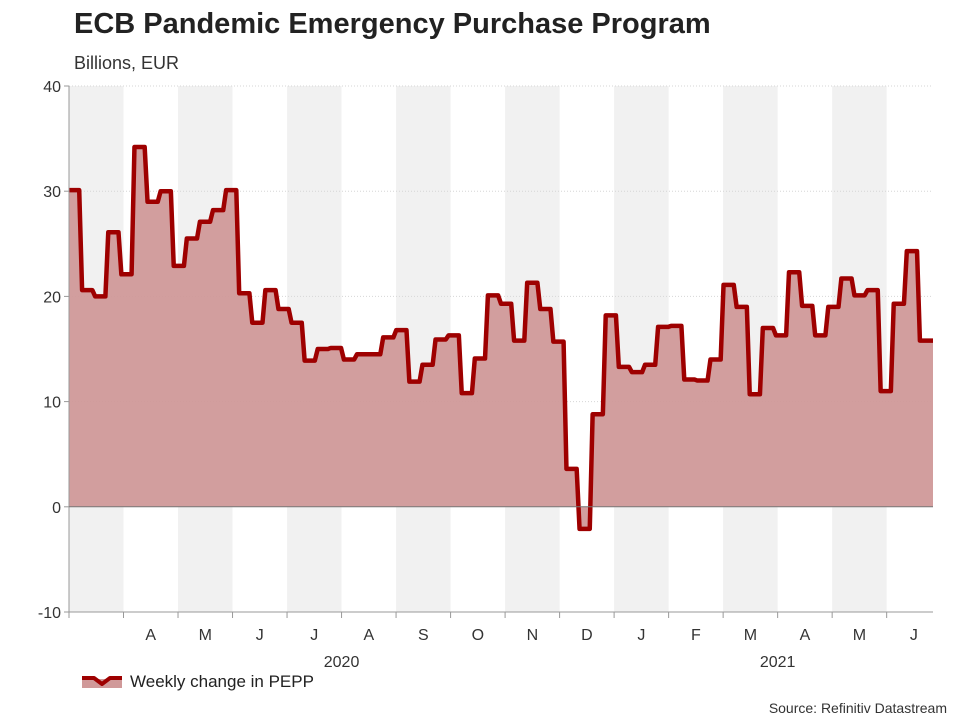  Describe the element at coordinates (52, 87) in the screenshot. I see `y-tick-label: 40` at that location.